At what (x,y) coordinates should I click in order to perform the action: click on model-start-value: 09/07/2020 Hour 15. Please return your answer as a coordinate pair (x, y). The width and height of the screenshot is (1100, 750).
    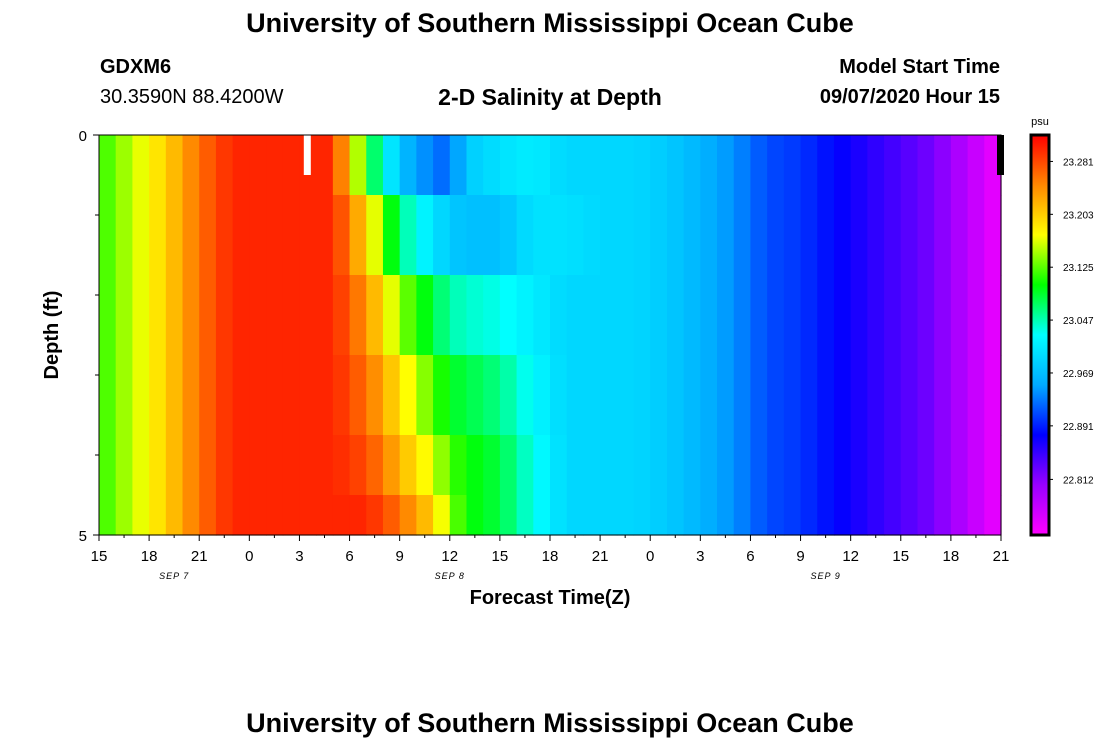
    Looking at the image, I should click on (909, 97).